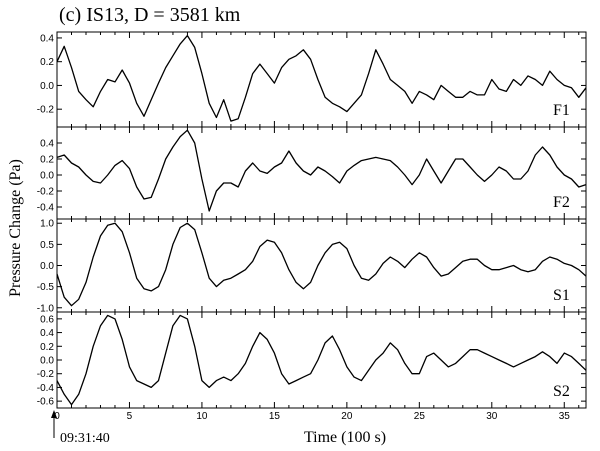 This screenshot has width=600, height=451. What do you see at coordinates (130, 416) in the screenshot?
I see `x-tick-label: 5` at bounding box center [130, 416].